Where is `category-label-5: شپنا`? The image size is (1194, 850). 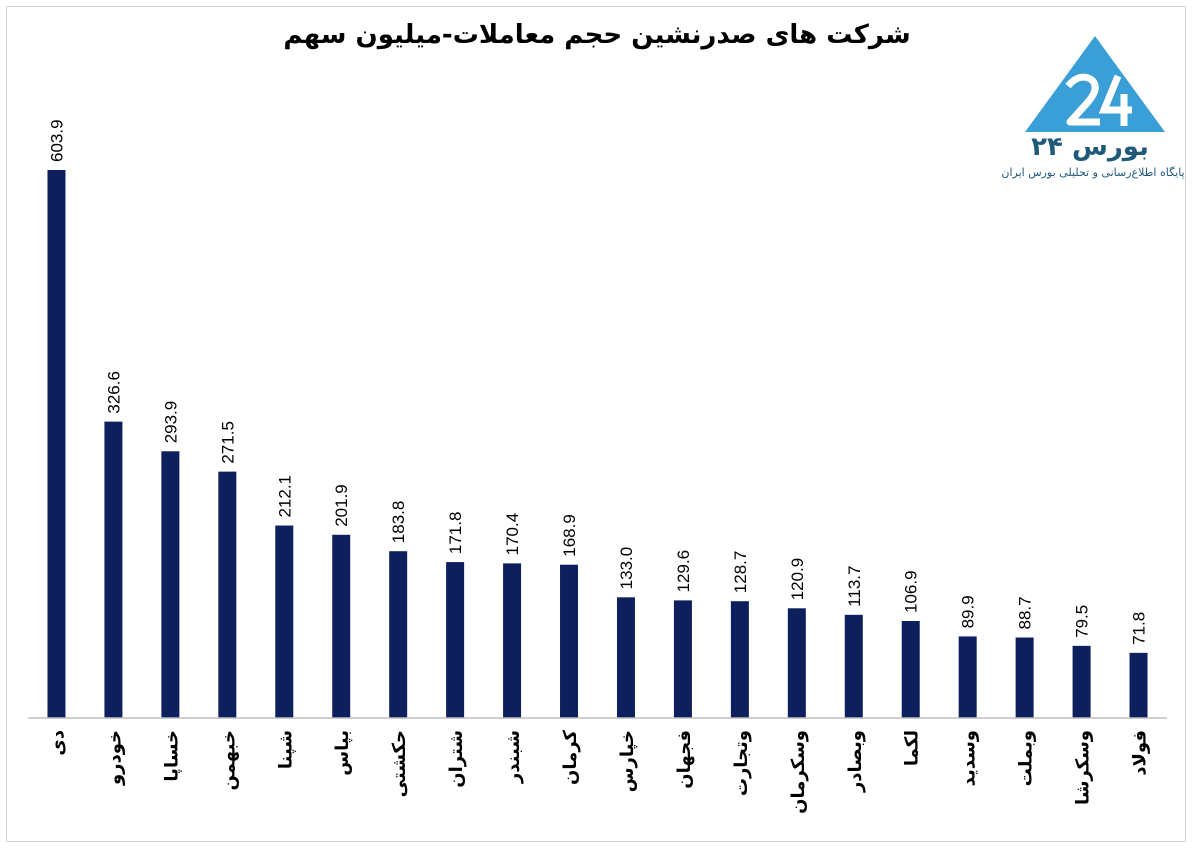
category-label-5: شپنا is located at coordinates (285, 749).